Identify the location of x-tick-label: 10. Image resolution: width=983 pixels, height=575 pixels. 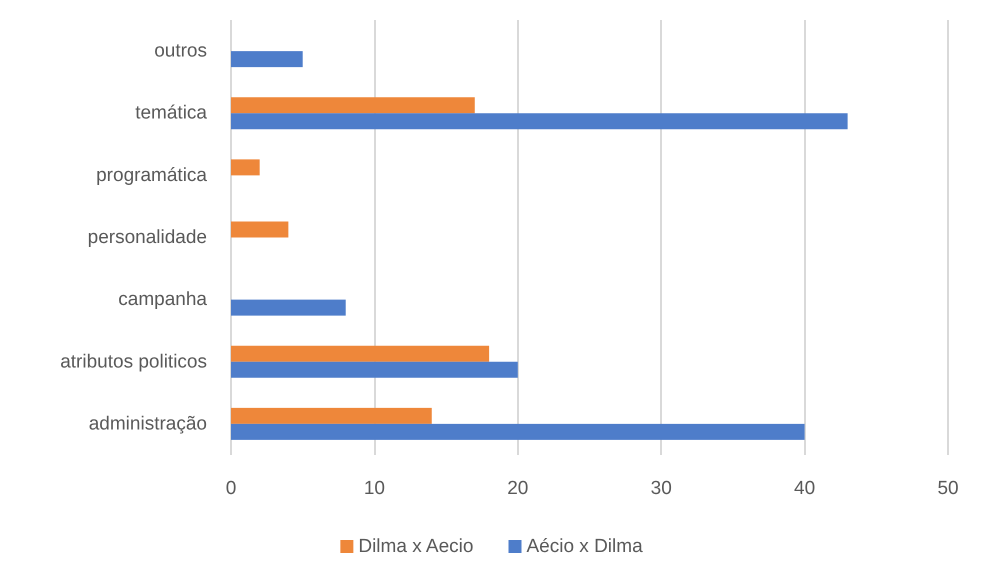
(374, 488).